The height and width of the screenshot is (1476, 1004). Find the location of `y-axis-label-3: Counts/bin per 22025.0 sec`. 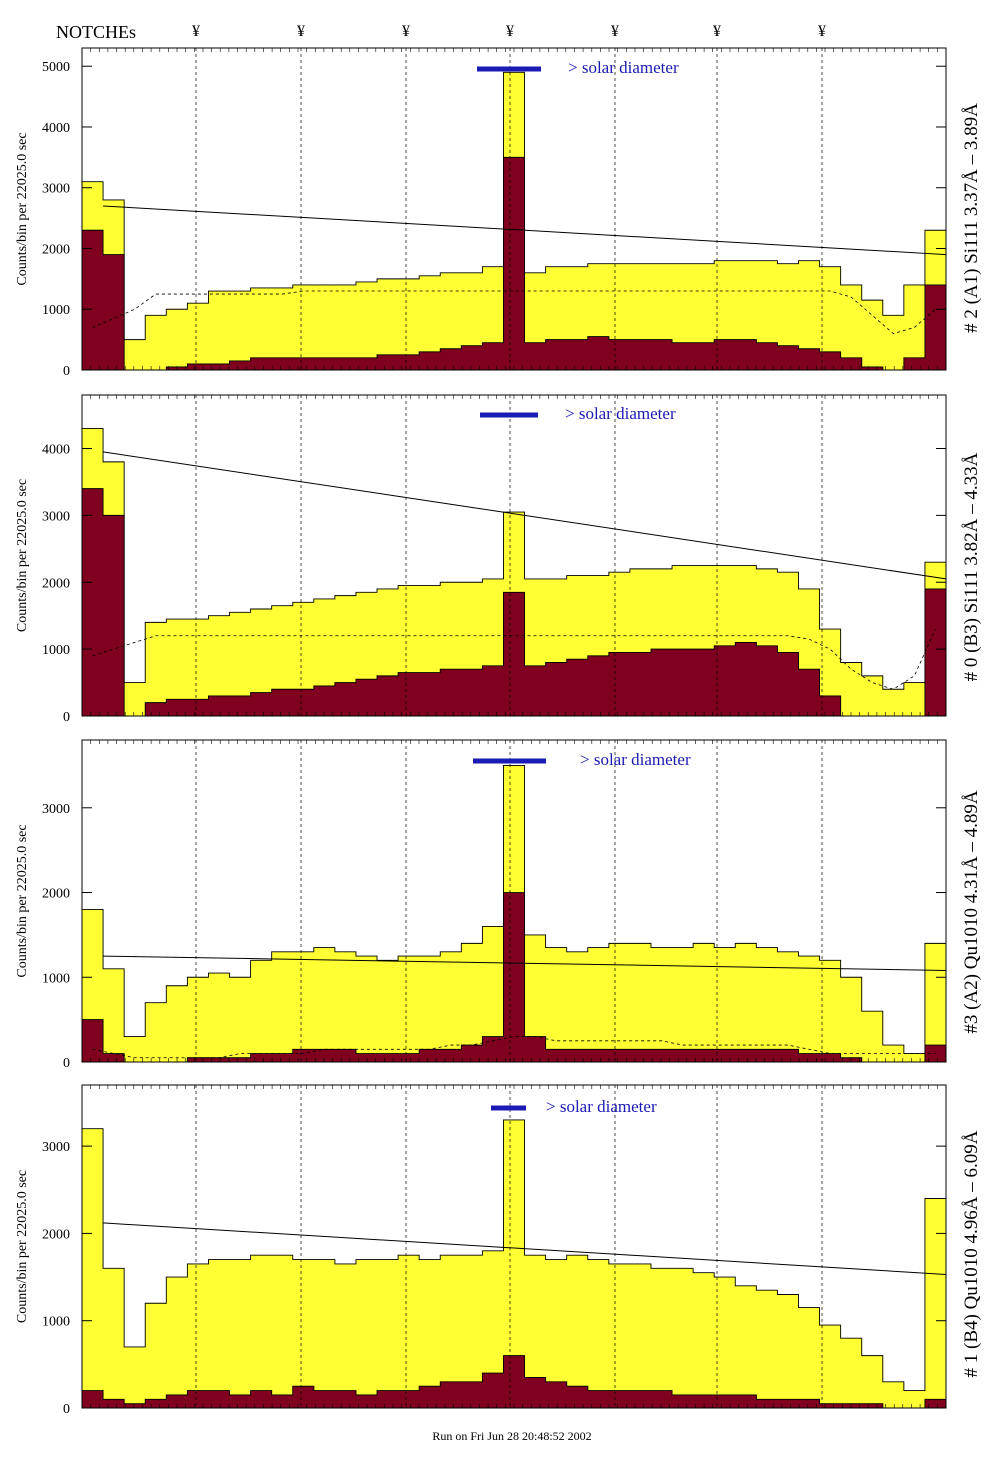

y-axis-label-3: Counts/bin per 22025.0 sec is located at coordinates (22, 900).